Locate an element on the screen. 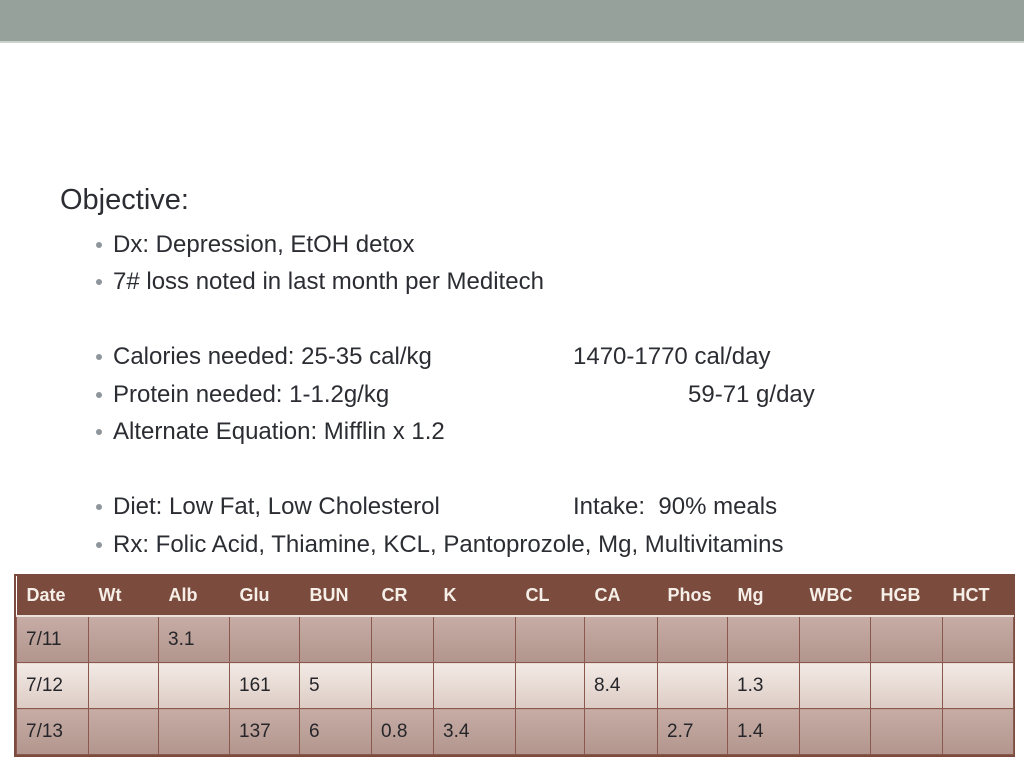  bullet-text: Alternate Equation: Mifflin x 1.2 is located at coordinates (279, 432).